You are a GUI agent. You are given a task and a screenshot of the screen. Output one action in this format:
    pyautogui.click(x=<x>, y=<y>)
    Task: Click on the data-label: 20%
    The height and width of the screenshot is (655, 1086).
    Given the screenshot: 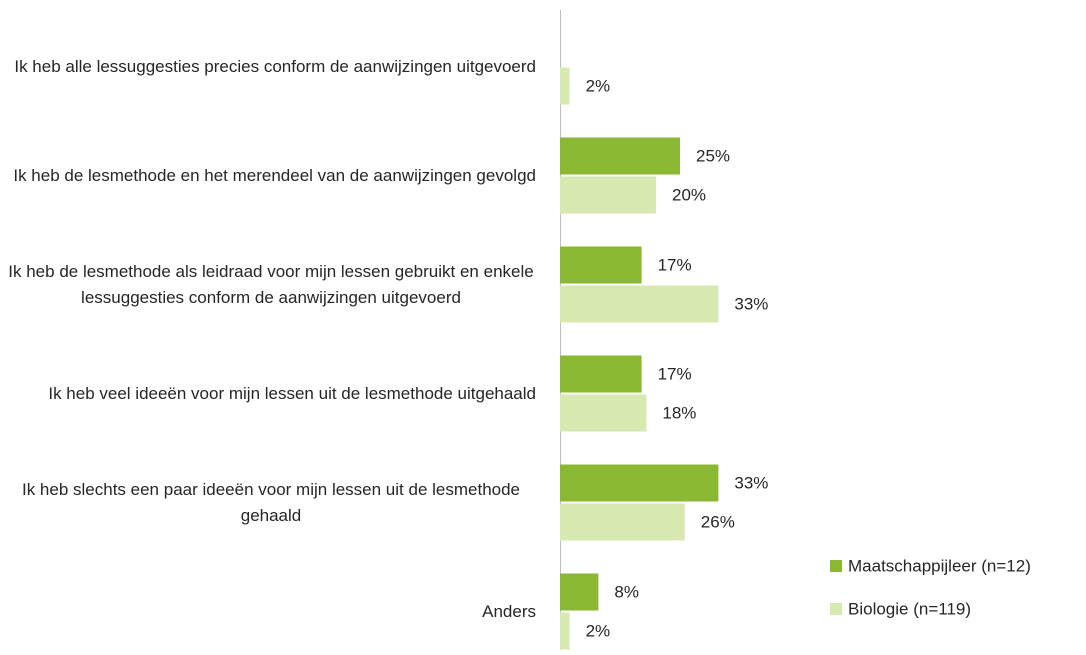 What is the action you would take?
    pyautogui.click(x=689, y=194)
    